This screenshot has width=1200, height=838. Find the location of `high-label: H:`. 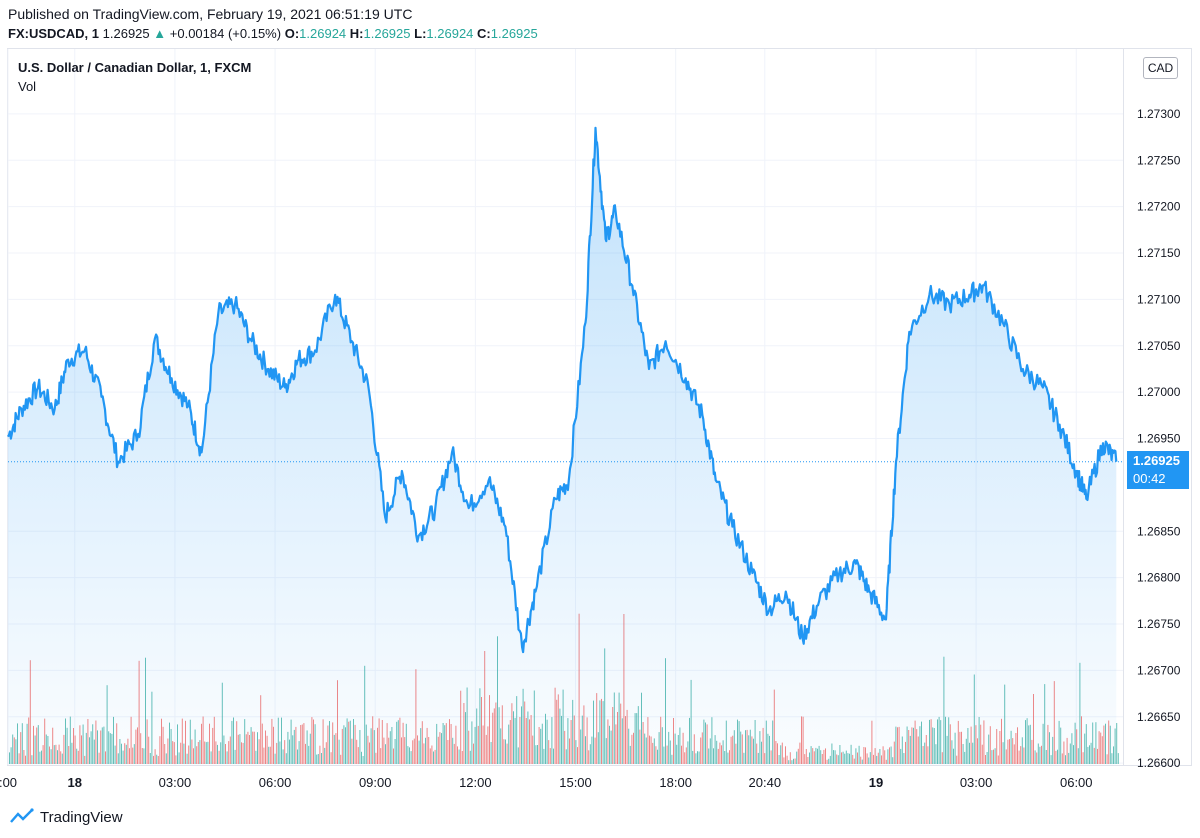

high-label: H: is located at coordinates (356, 33).